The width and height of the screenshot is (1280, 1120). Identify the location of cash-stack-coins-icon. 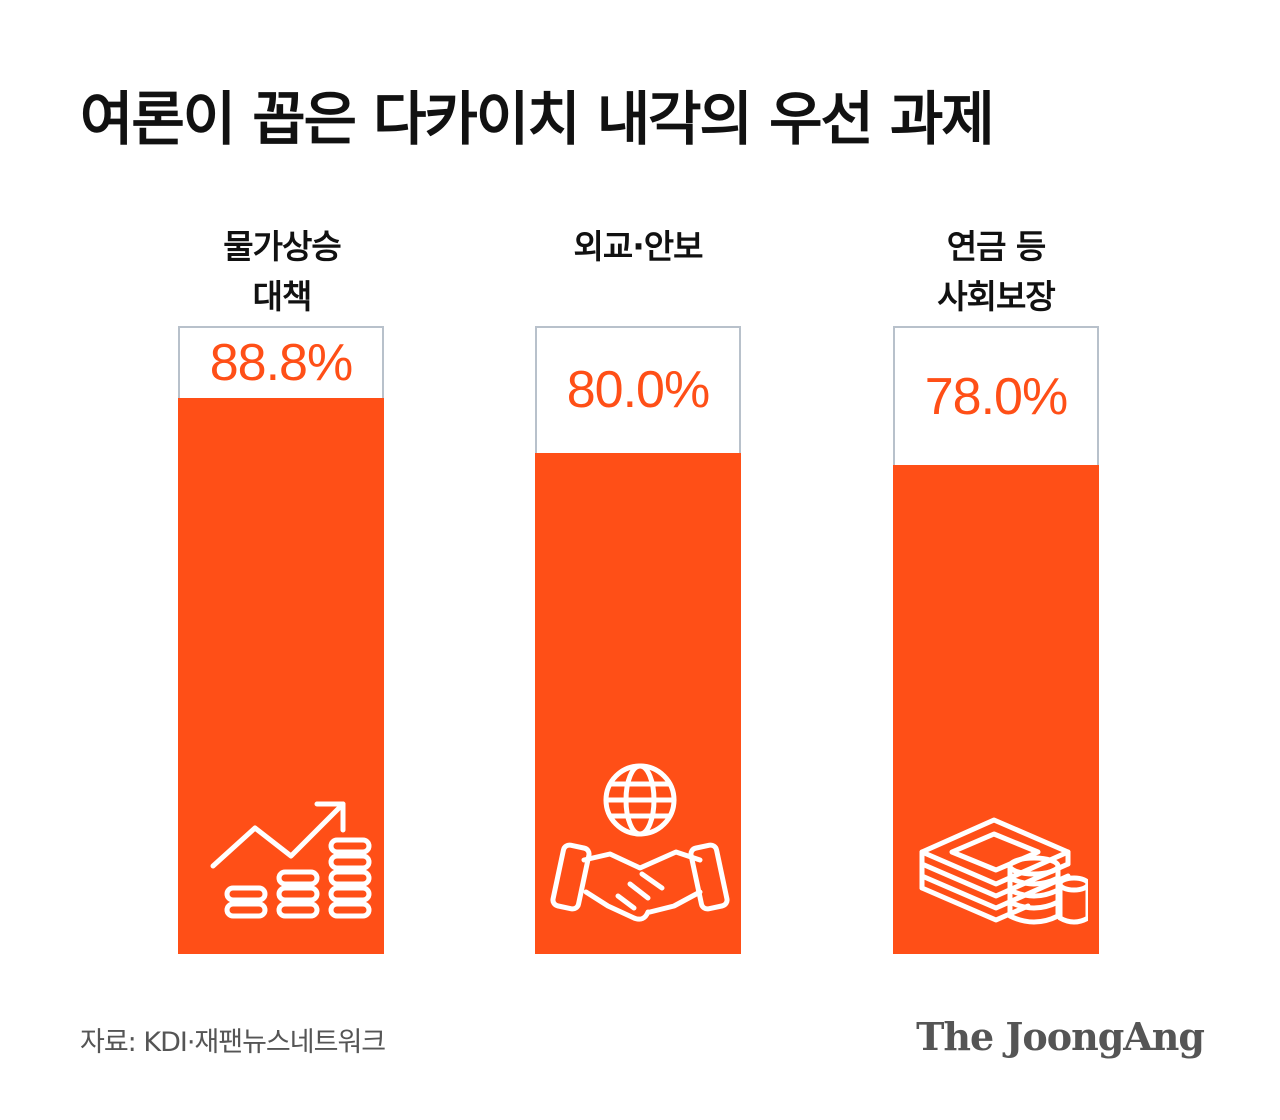
(1003, 871).